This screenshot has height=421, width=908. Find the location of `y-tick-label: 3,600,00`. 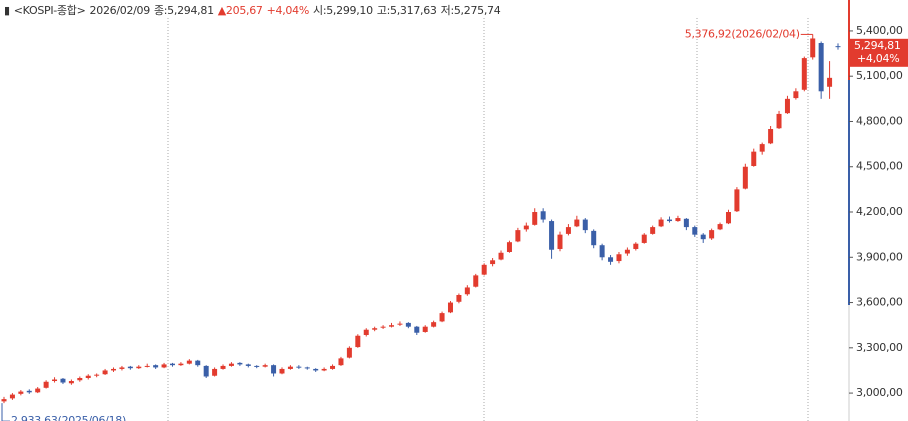

y-tick-label: 3,600,00 is located at coordinates (879, 302).